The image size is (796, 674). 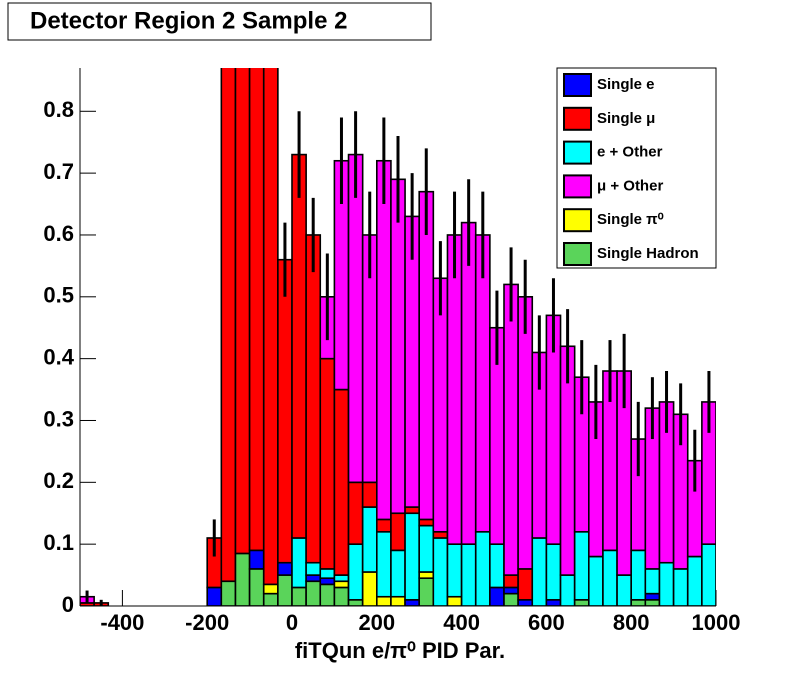 What do you see at coordinates (376, 622) in the screenshot?
I see `x-tick-label: 200` at bounding box center [376, 622].